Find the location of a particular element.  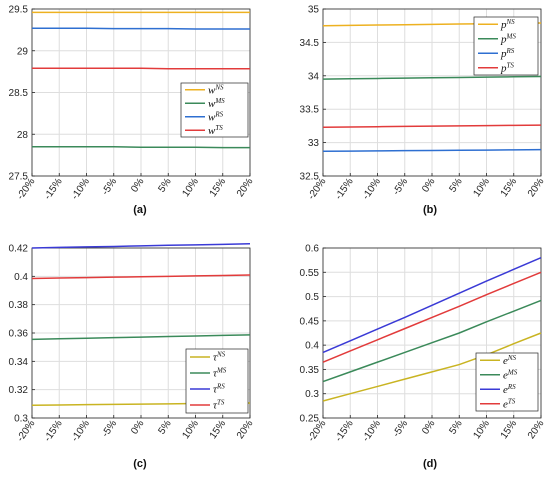

panel-caption: (b) is located at coordinates (430, 210).